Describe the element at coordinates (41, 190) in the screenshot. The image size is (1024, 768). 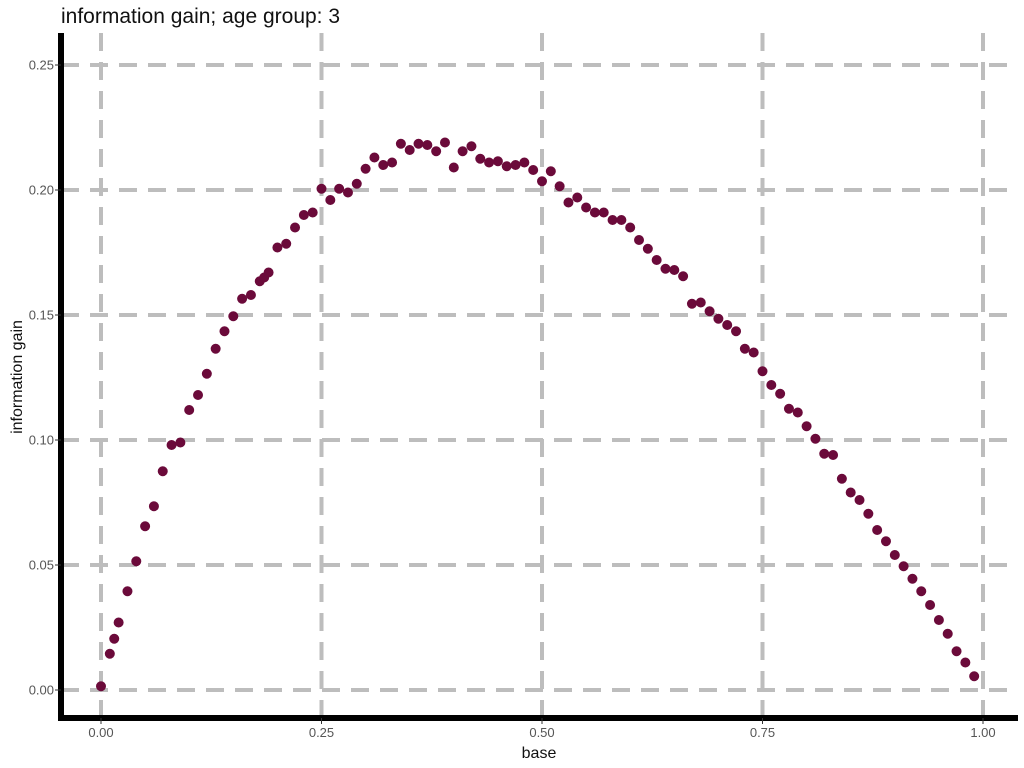
I see `y-tick-label-4: 0.20` at that location.